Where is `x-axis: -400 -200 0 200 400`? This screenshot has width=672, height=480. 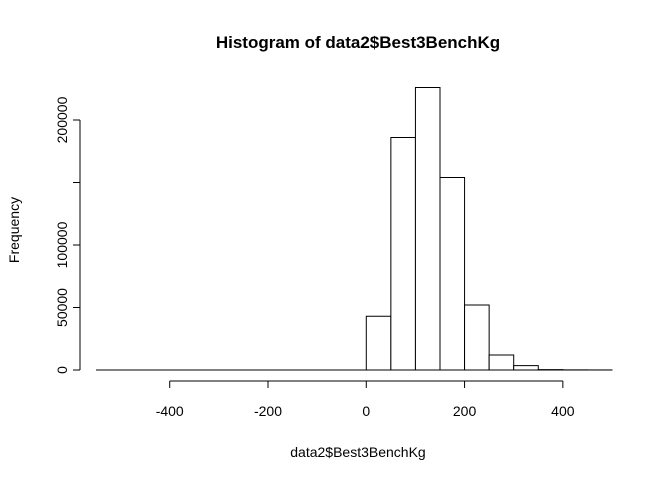 x-axis: -400 -200 0 200 400 is located at coordinates (365, 399).